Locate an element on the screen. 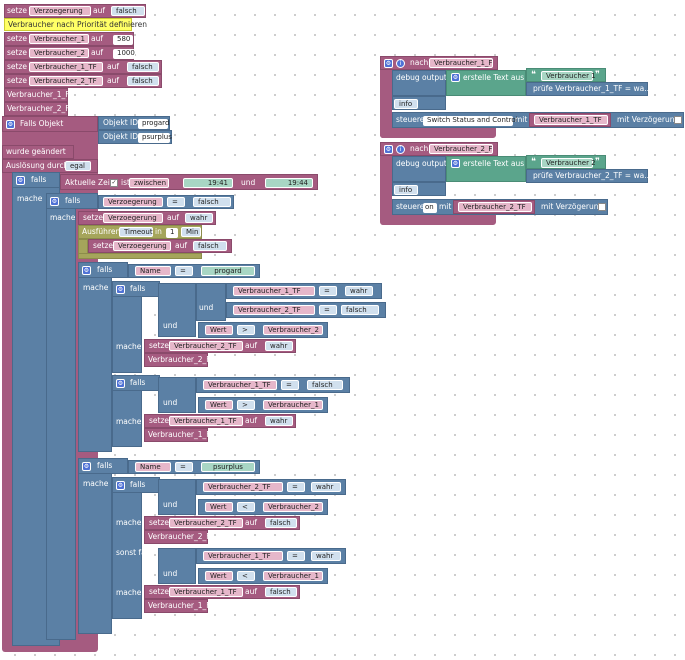  if-v1-header: ⚙ falls is located at coordinates (136, 383).